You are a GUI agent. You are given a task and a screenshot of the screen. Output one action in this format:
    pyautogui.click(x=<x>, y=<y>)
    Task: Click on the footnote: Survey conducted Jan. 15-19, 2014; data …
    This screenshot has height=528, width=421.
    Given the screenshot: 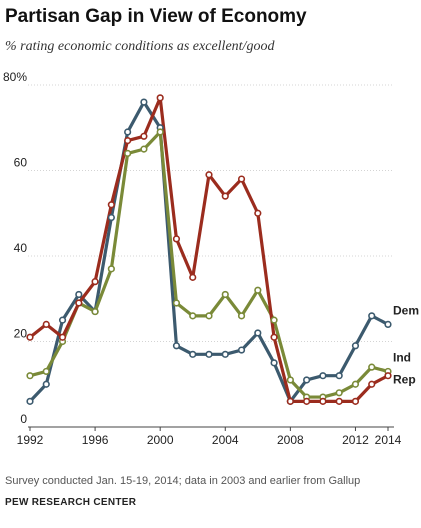 What is the action you would take?
    pyautogui.click(x=183, y=481)
    